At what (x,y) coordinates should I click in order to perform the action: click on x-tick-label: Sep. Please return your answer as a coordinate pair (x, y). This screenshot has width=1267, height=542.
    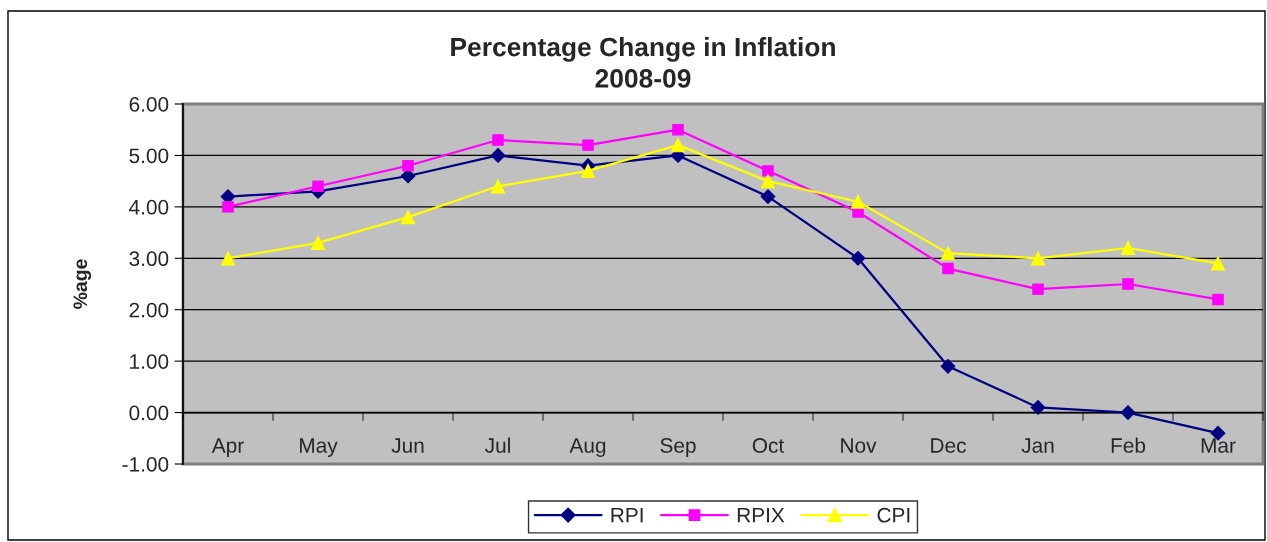
    Looking at the image, I should click on (678, 447).